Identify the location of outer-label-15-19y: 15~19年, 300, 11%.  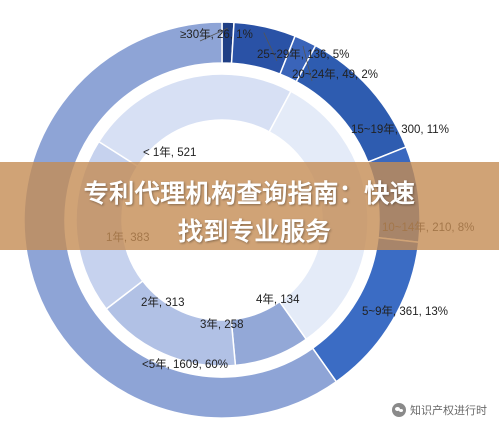
(400, 129).